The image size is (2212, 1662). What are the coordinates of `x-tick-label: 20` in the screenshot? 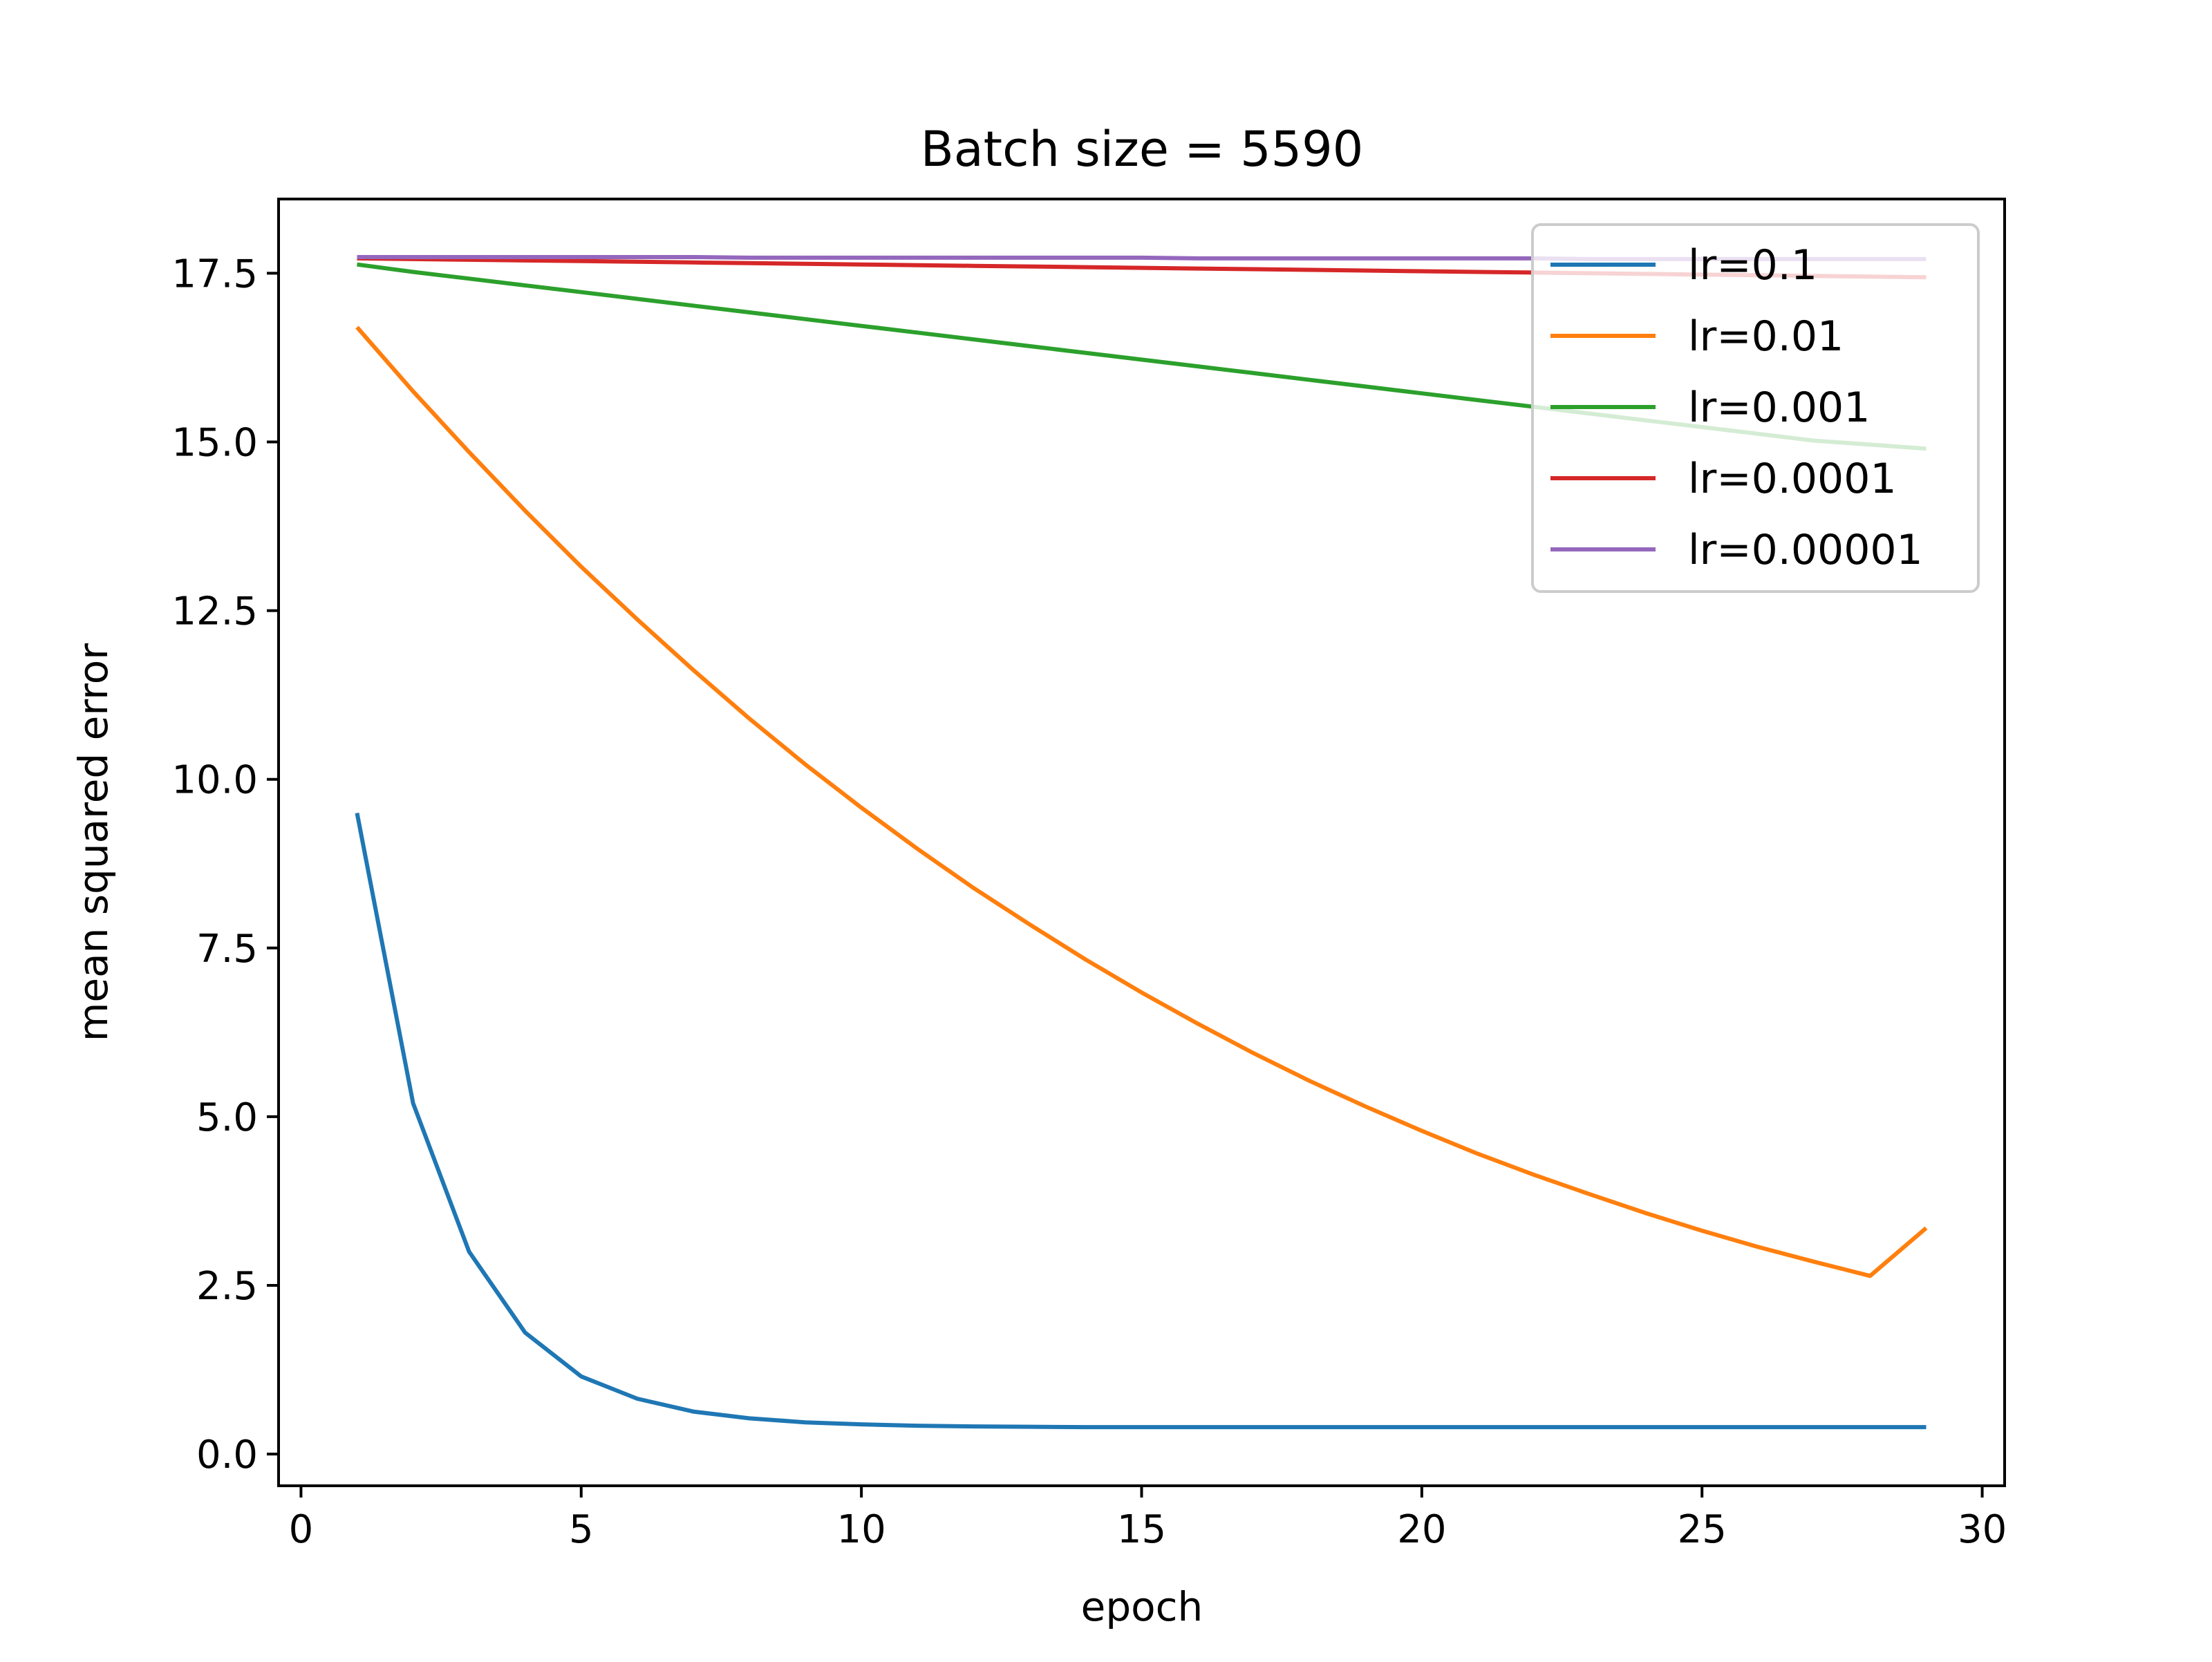 It's located at (1422, 1529).